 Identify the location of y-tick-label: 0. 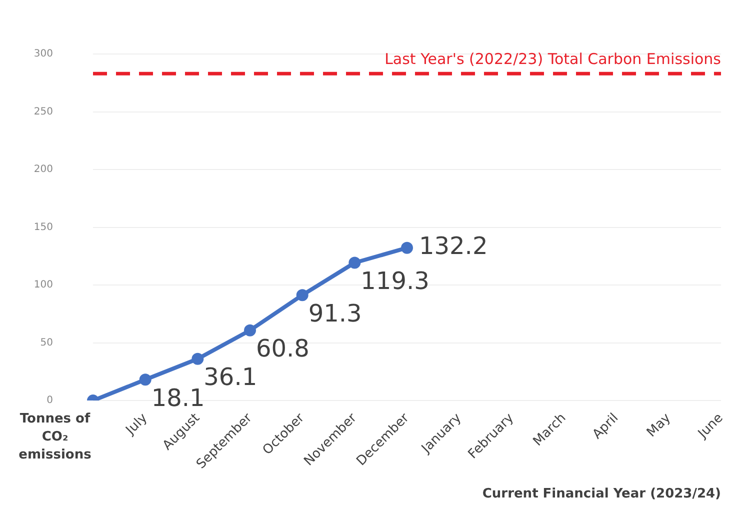
(49, 400).